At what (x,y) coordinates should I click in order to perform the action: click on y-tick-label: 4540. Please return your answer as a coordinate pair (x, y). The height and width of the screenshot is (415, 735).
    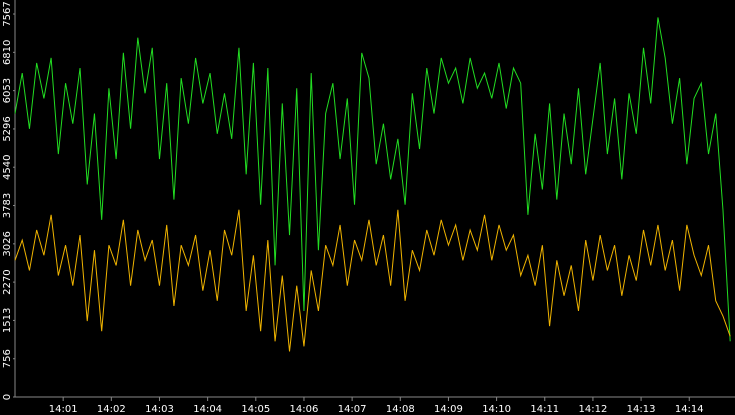
    Looking at the image, I should click on (7, 166).